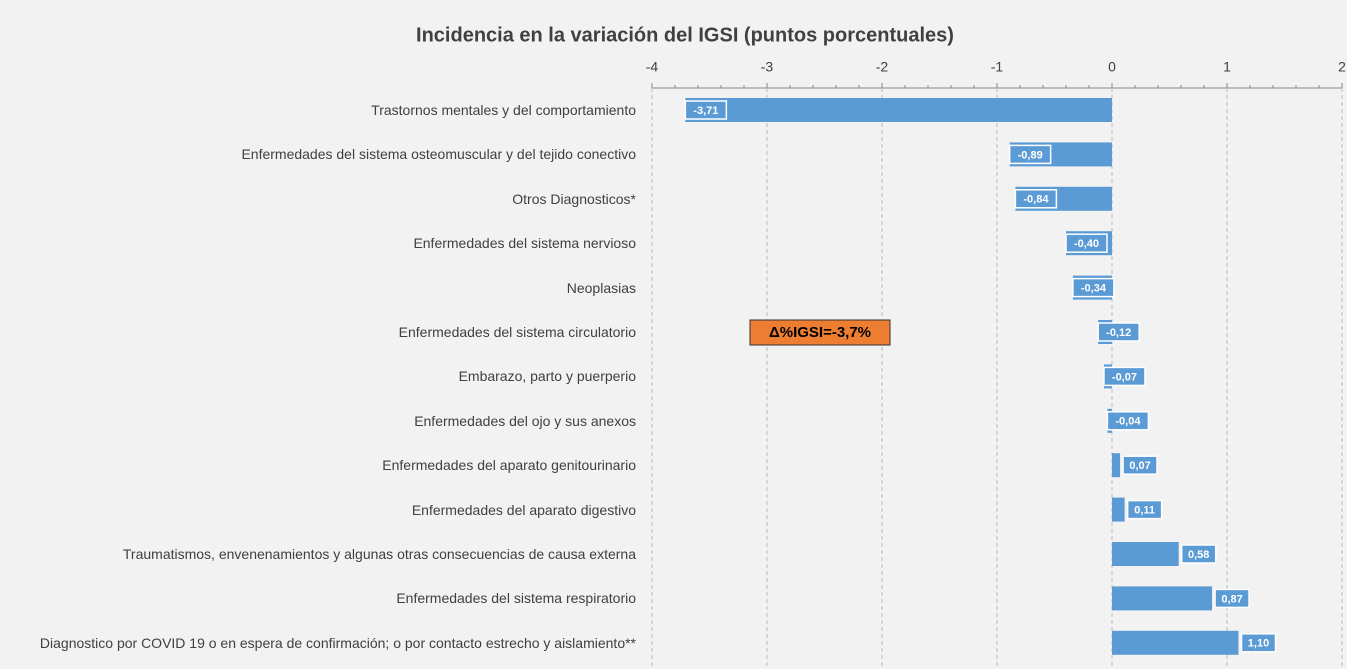  I want to click on x-tick-label: 2, so click(1342, 67).